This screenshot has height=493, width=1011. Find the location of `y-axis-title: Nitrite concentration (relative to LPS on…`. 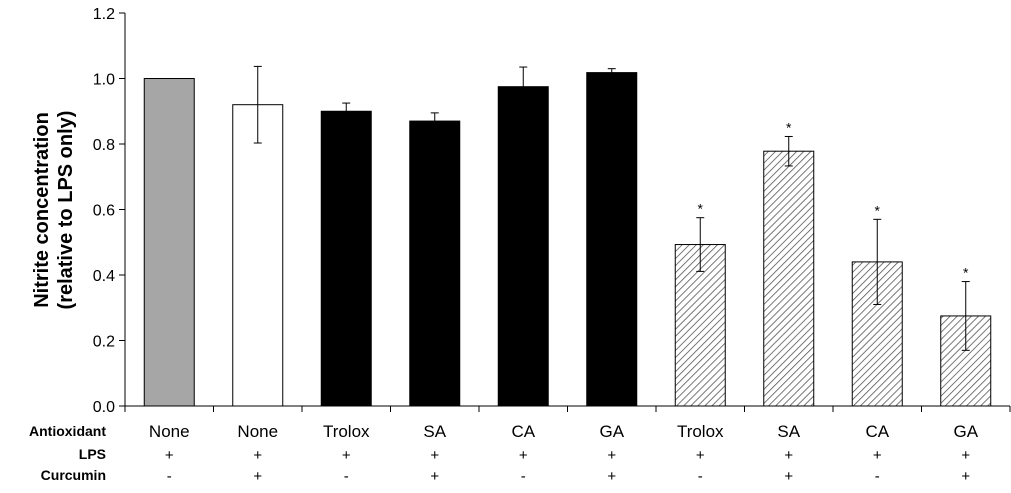

y-axis-title: Nitrite concentration (relative to LPS on… is located at coordinates (54, 210).